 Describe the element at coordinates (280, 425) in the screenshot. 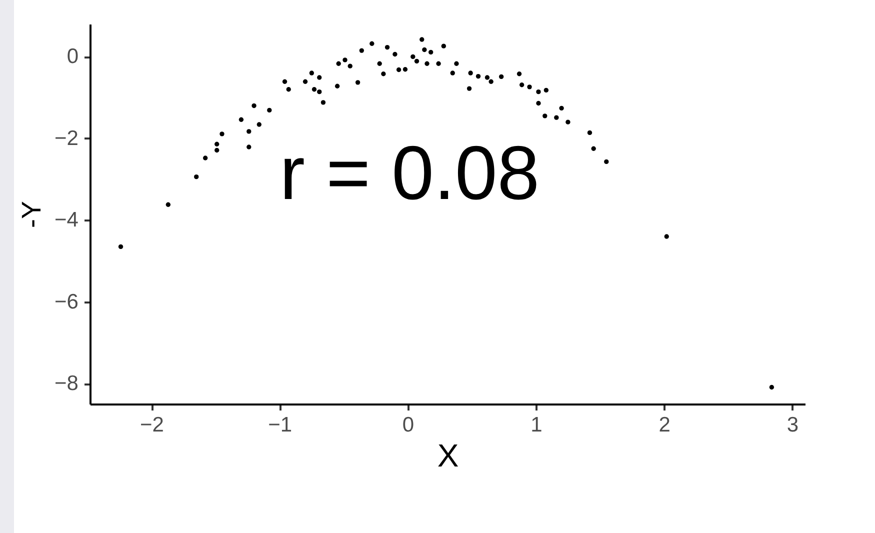

I see `x-tick-label: −1` at that location.